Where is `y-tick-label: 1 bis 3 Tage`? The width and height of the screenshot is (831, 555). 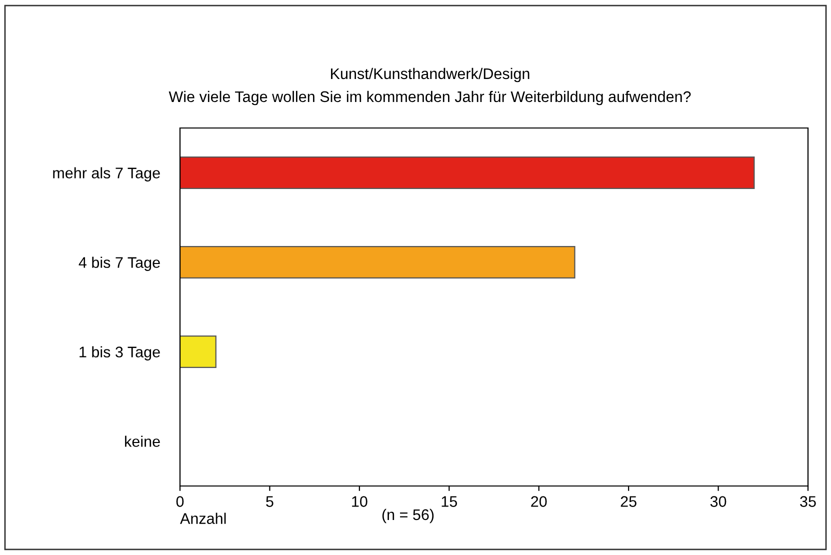
y-tick-label: 1 bis 3 Tage is located at coordinates (120, 353).